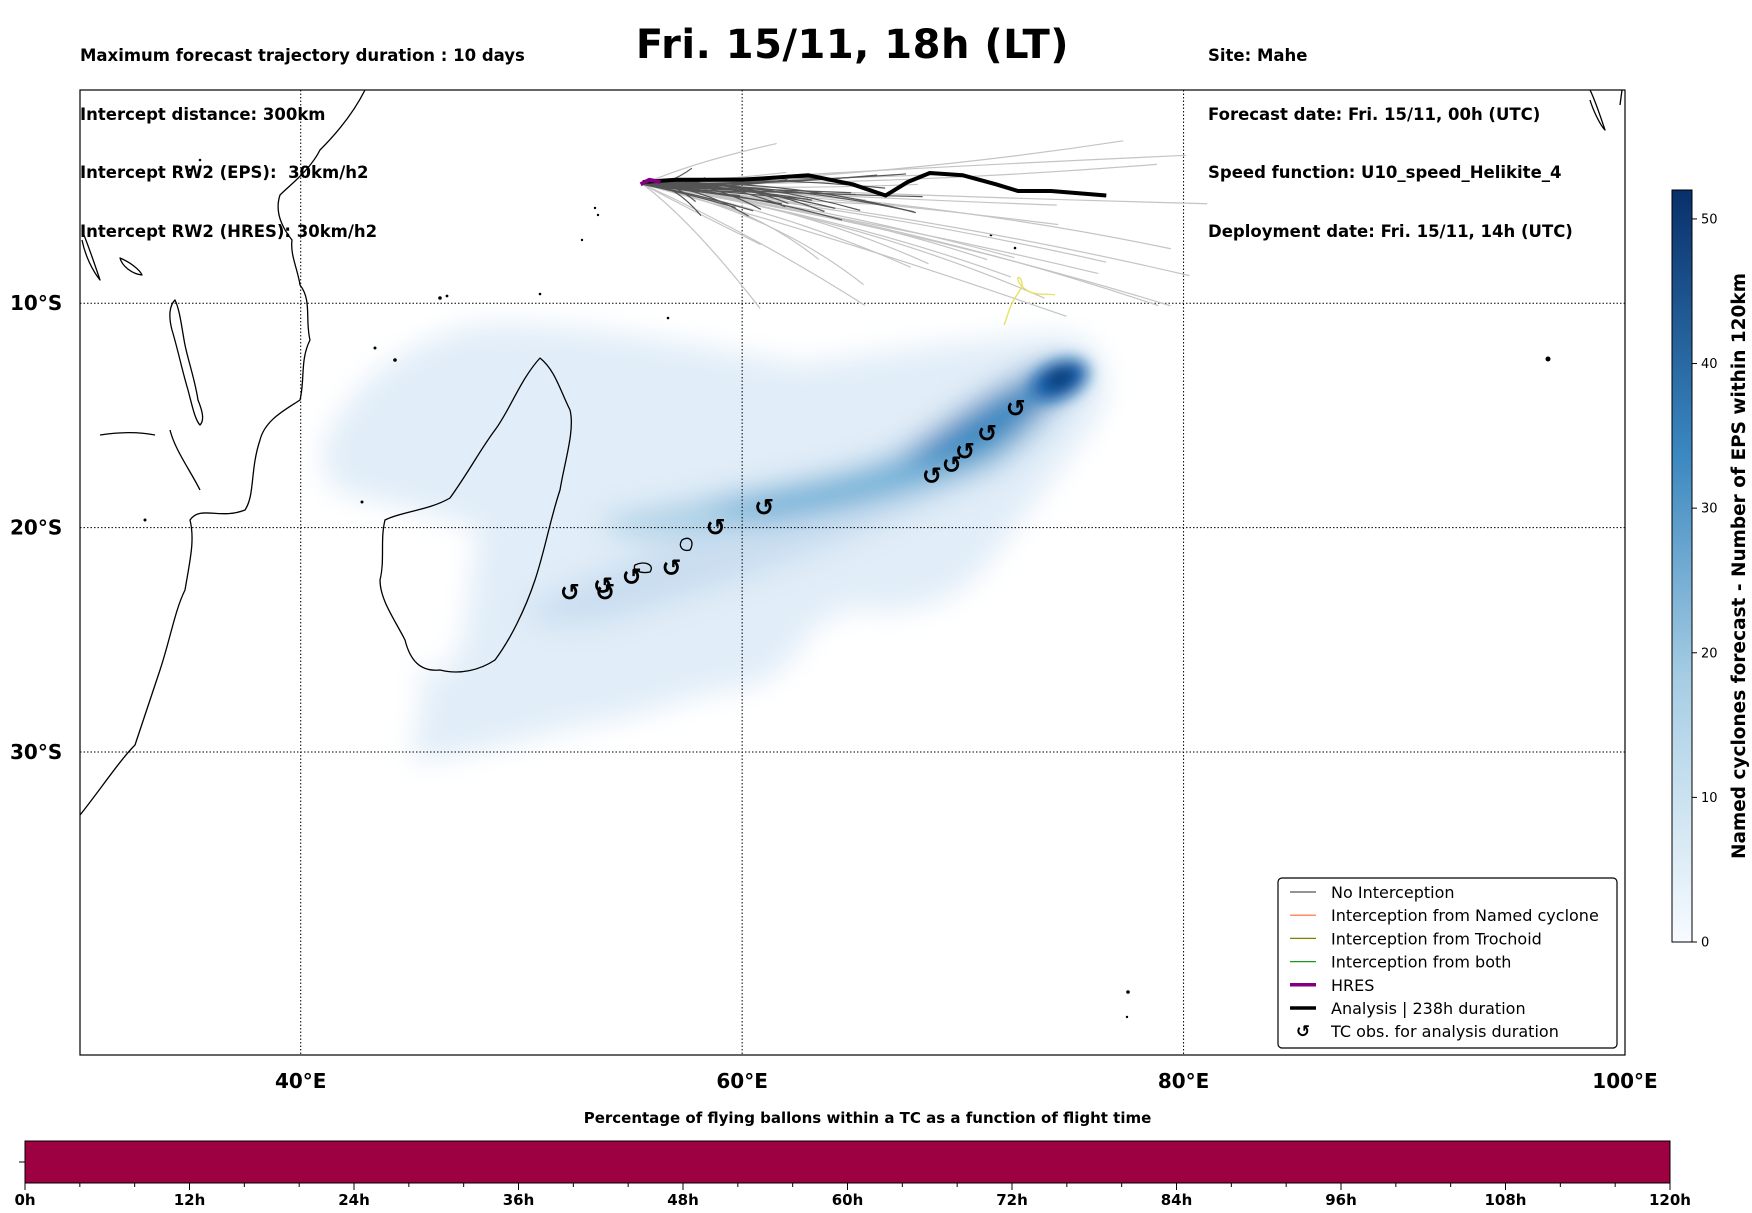  I want to click on info-line: Intercept RW2 (EPS): 30km/h2, so click(224, 172).